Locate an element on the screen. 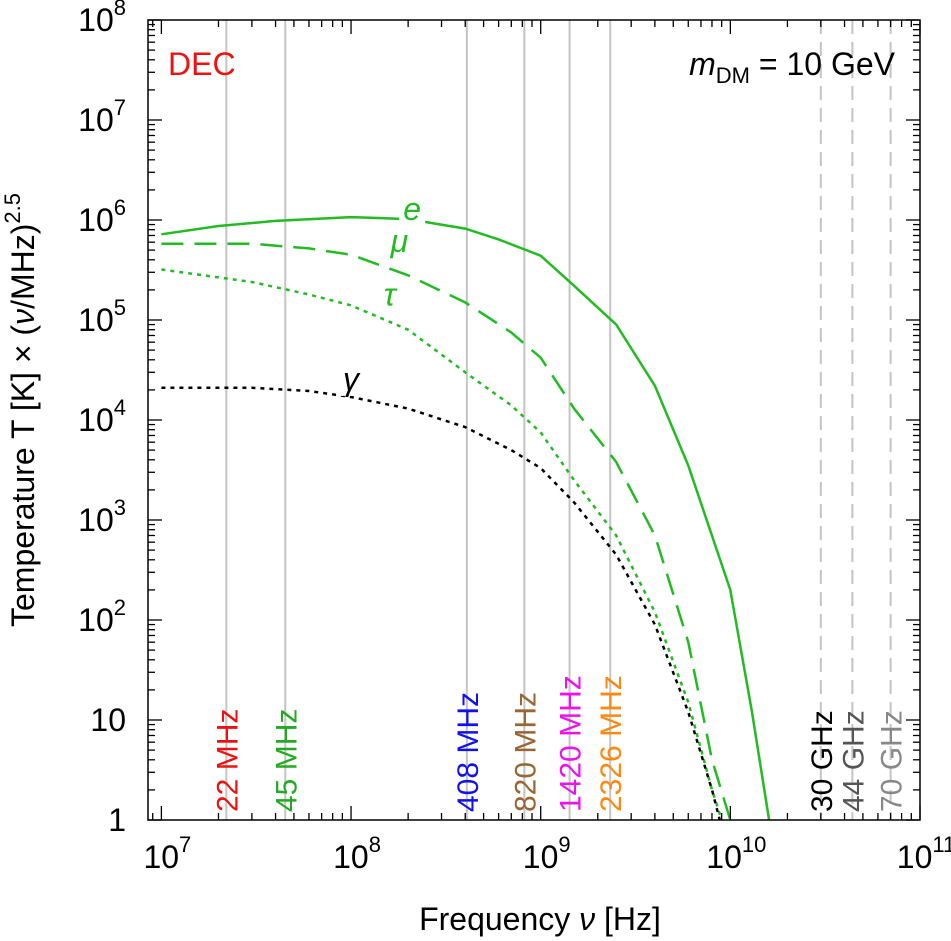 This screenshot has height=941, width=951. x-axis-label-main: Frequency is located at coordinates (499, 919).